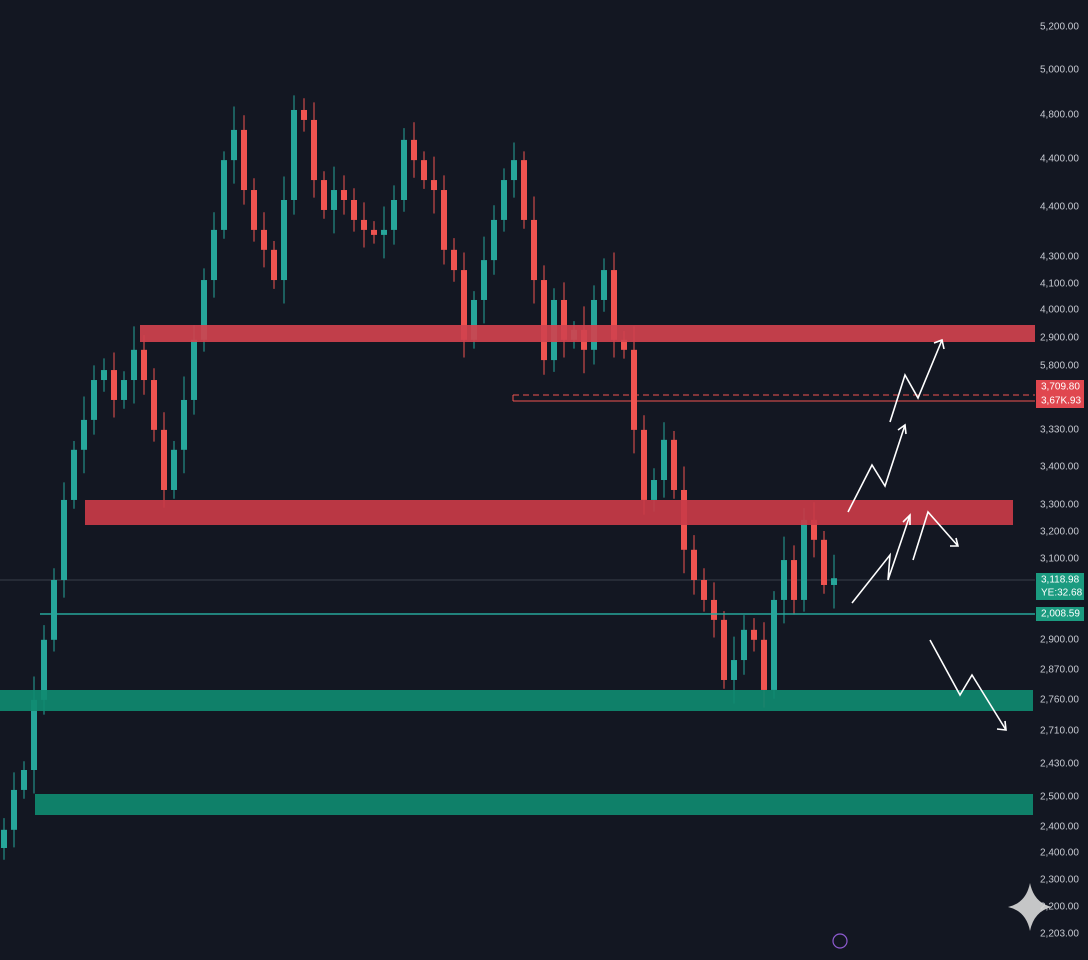 The image size is (1088, 960). Describe the element at coordinates (1059, 880) in the screenshot. I see `price-label: 2,300.00` at that location.